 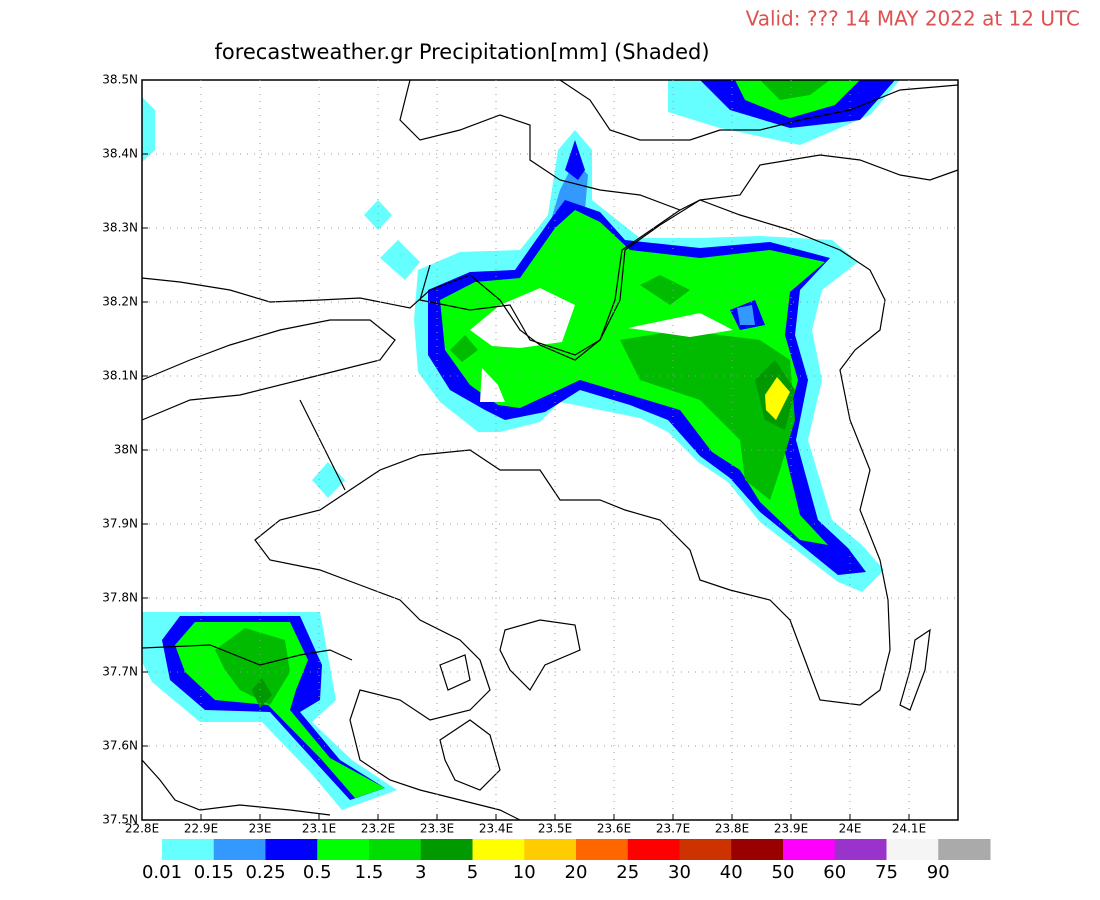 What do you see at coordinates (566, 861) in the screenshot?
I see `colorbar: 0.01 0.15 0.25 0.5 1.5 3 5 10 20 25 30 40 50 60 75 90` at bounding box center [566, 861].